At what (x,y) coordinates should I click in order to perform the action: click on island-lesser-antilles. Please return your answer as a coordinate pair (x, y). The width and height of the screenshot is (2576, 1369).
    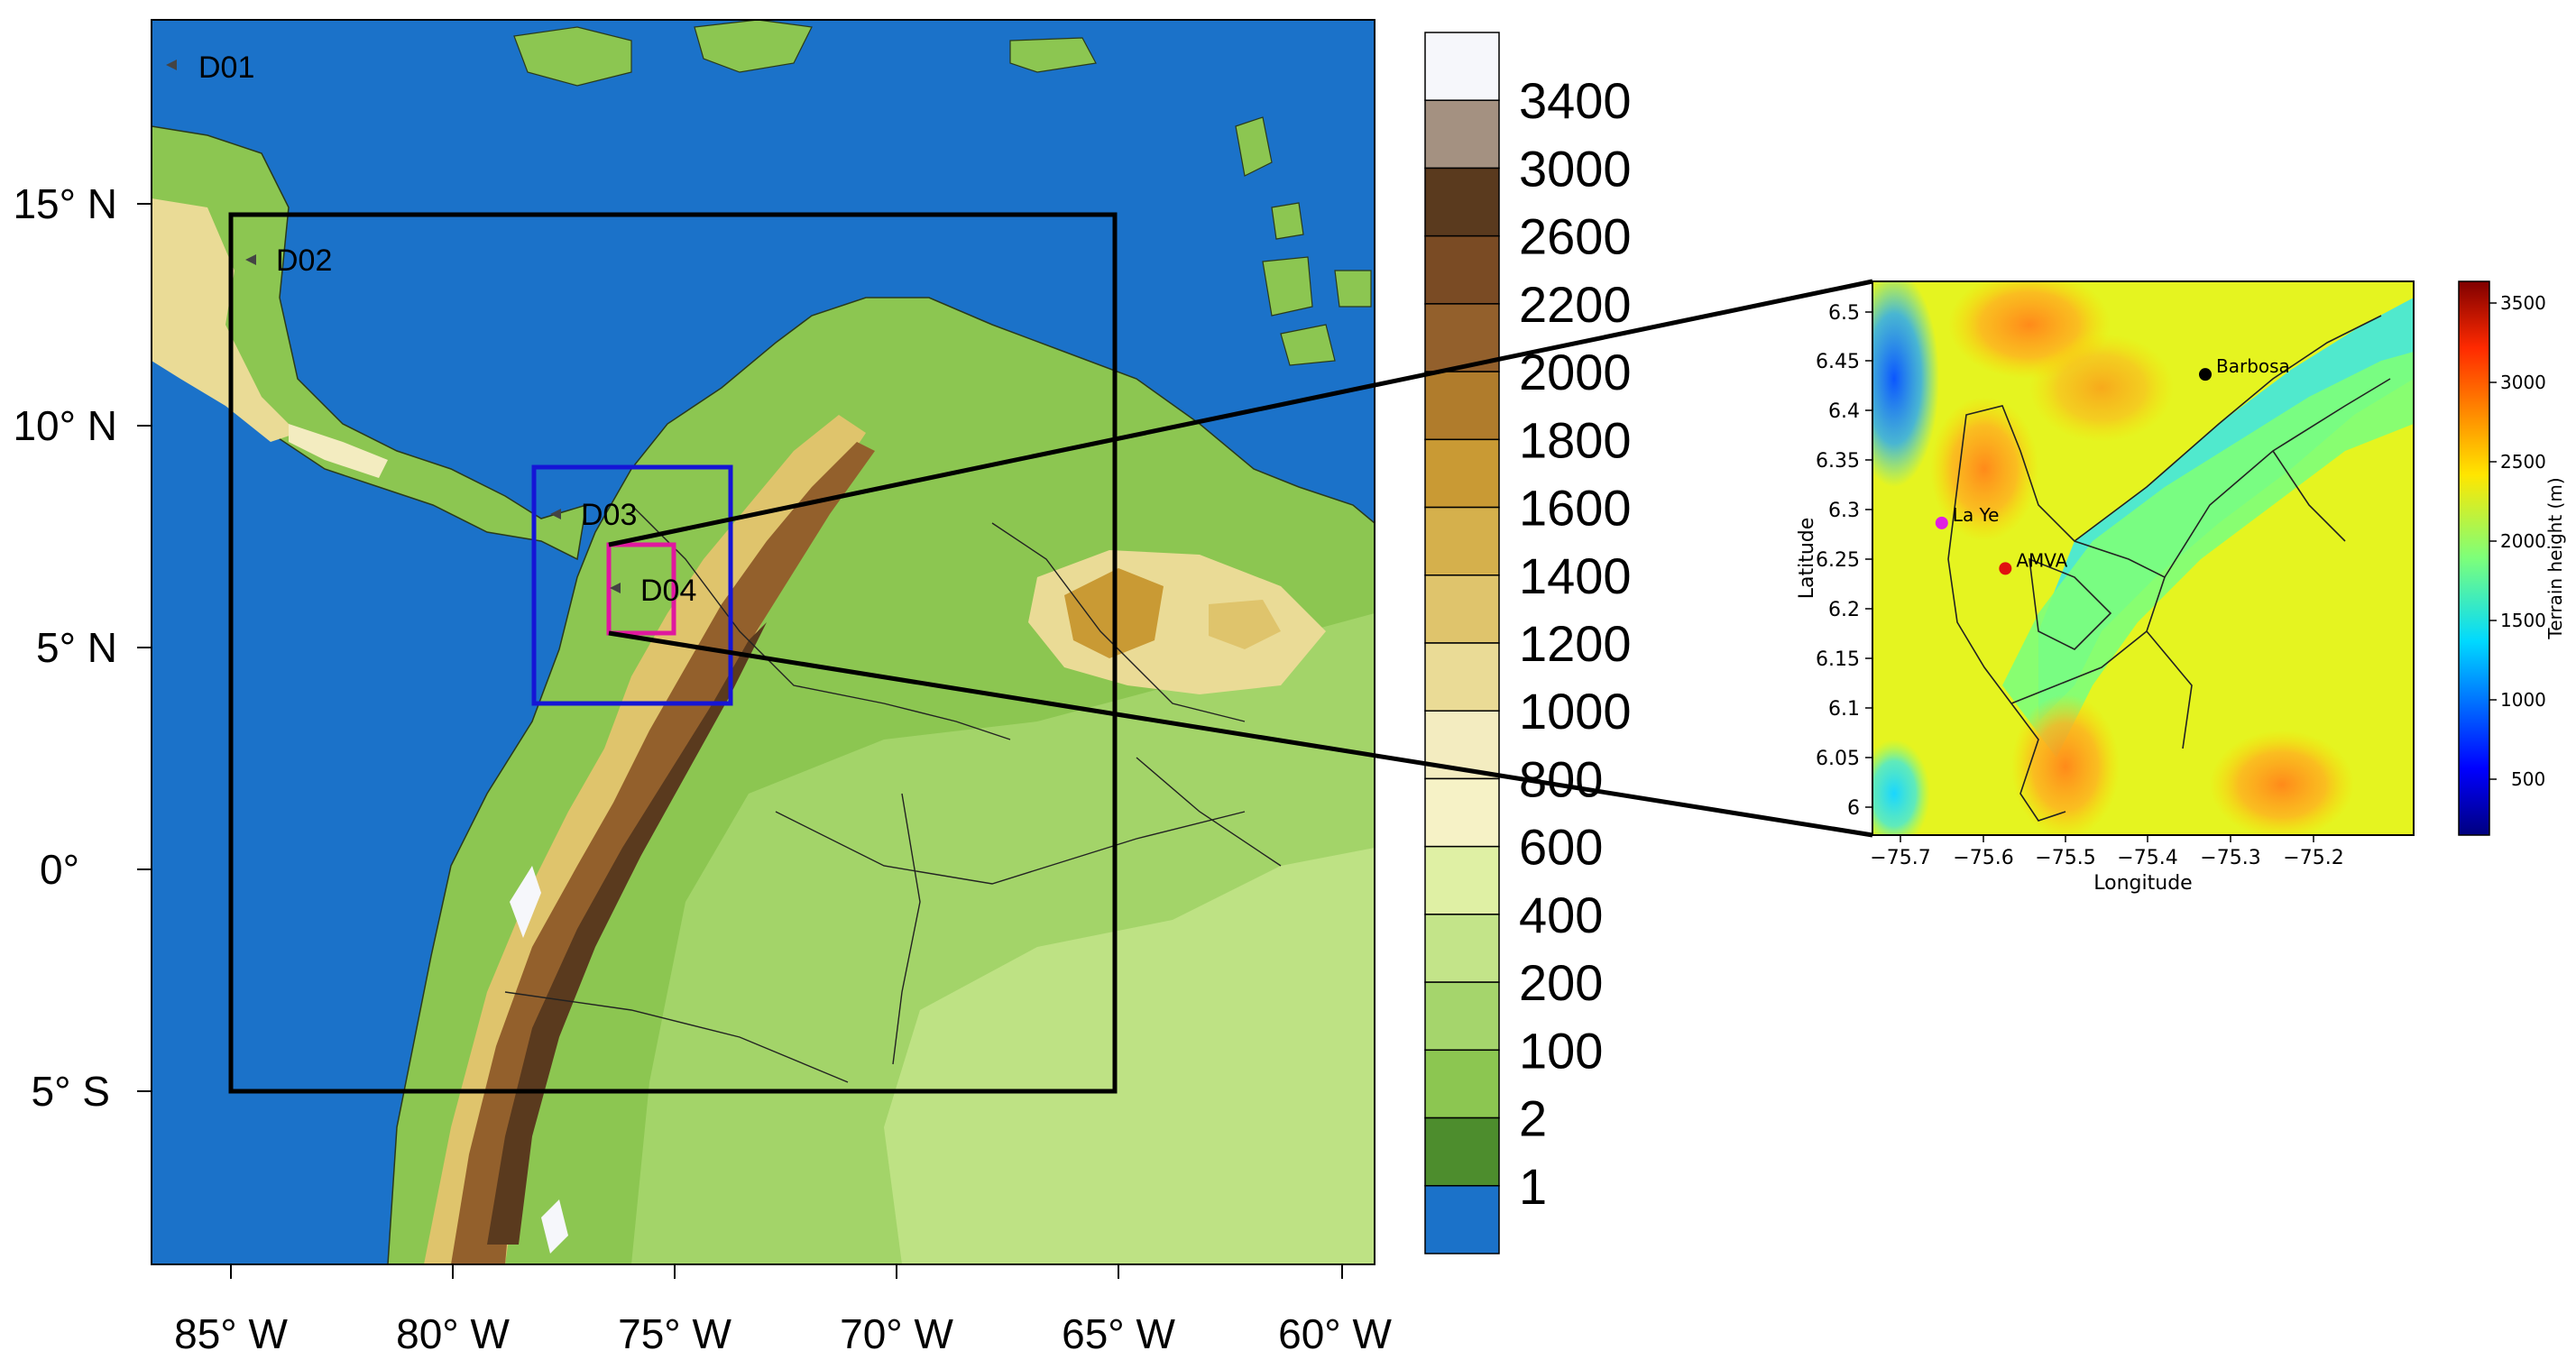
    Looking at the image, I should click on (1303, 241).